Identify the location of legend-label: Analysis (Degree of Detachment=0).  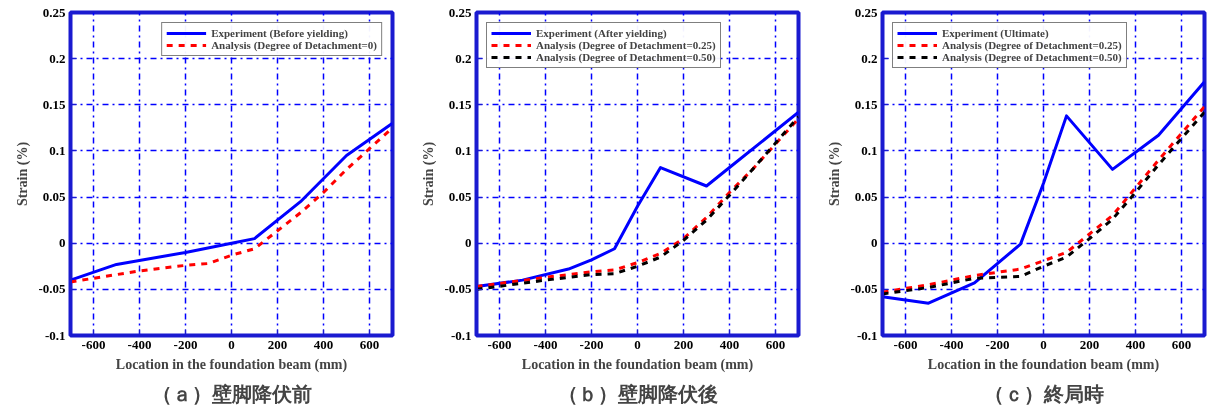
(294, 45).